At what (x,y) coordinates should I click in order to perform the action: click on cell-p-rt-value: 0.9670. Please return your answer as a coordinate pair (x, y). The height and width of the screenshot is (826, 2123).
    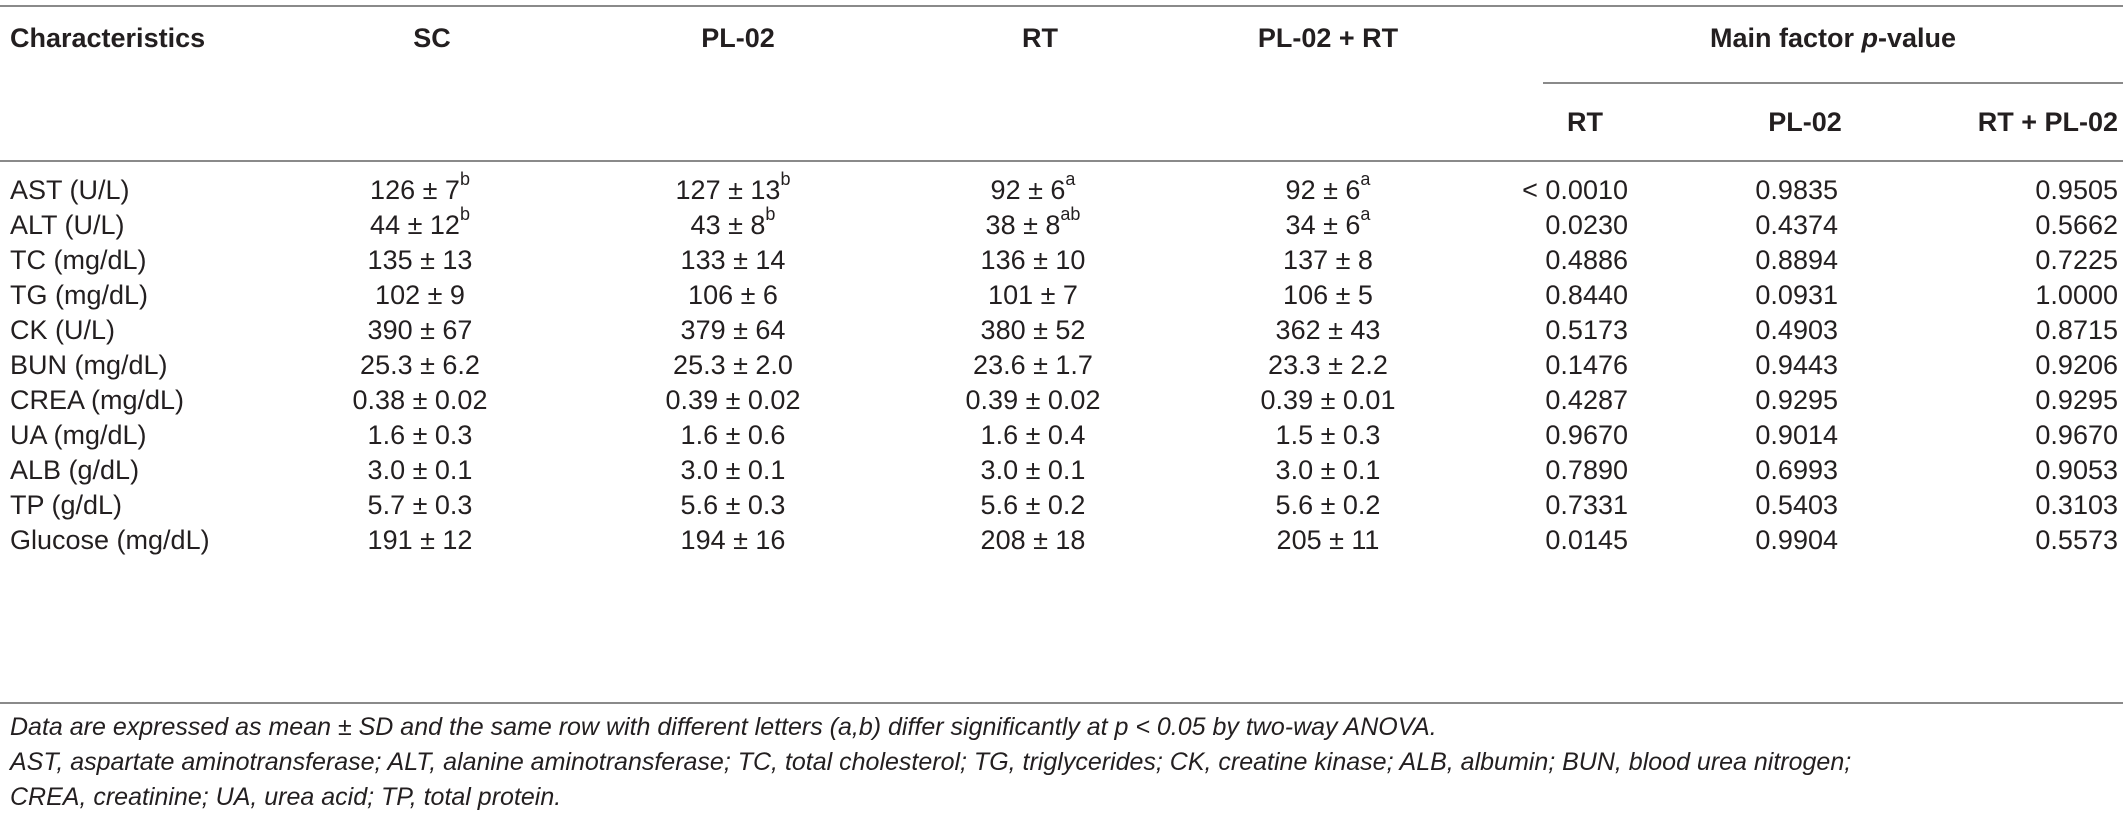
    Looking at the image, I should click on (1586, 435).